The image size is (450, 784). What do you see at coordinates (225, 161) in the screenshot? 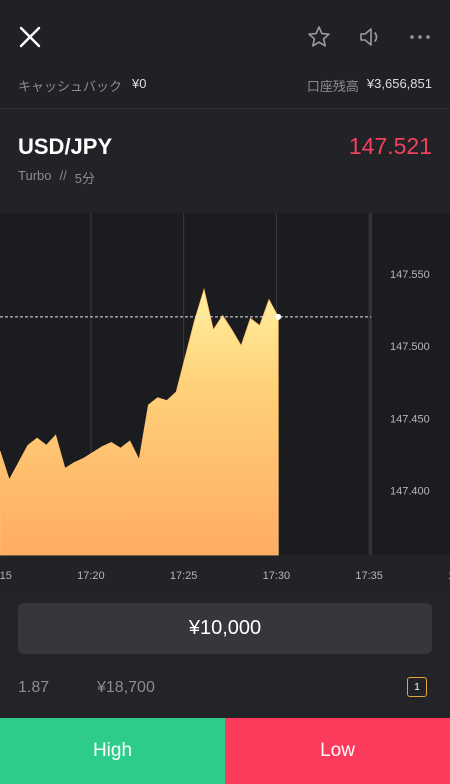
I see `instrument-panel` at bounding box center [225, 161].